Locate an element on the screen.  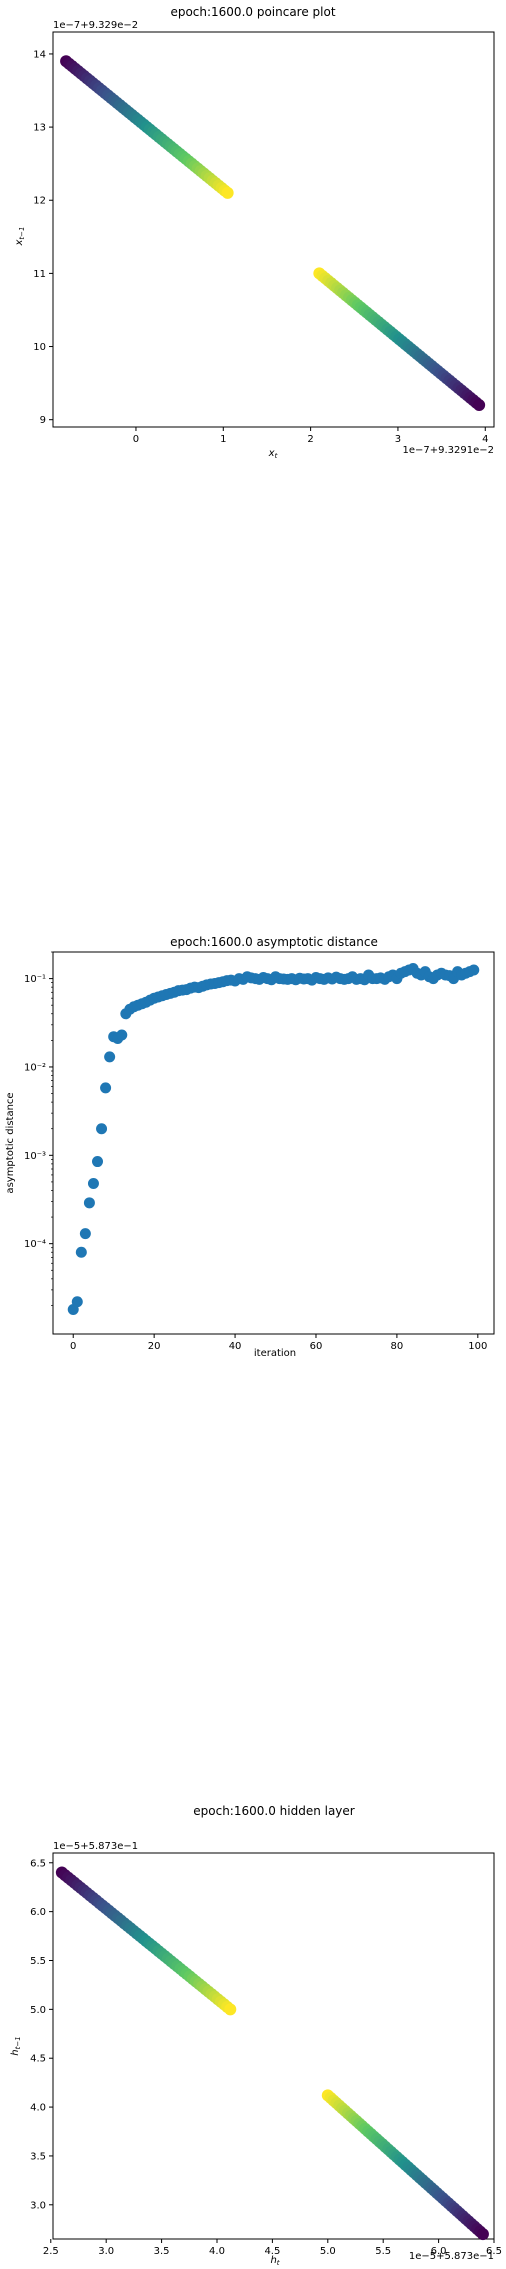
y-tick-label: 6.0 is located at coordinates (38, 1912).